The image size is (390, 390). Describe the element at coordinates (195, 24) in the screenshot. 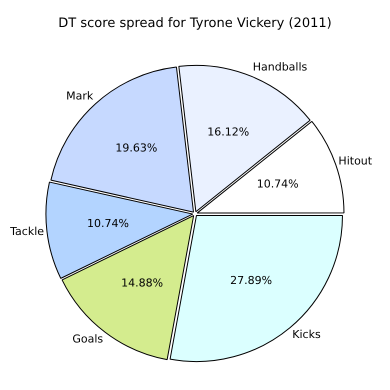

I see `chart-title: DT score spread for Tyrone Vickery (2011)` at that location.